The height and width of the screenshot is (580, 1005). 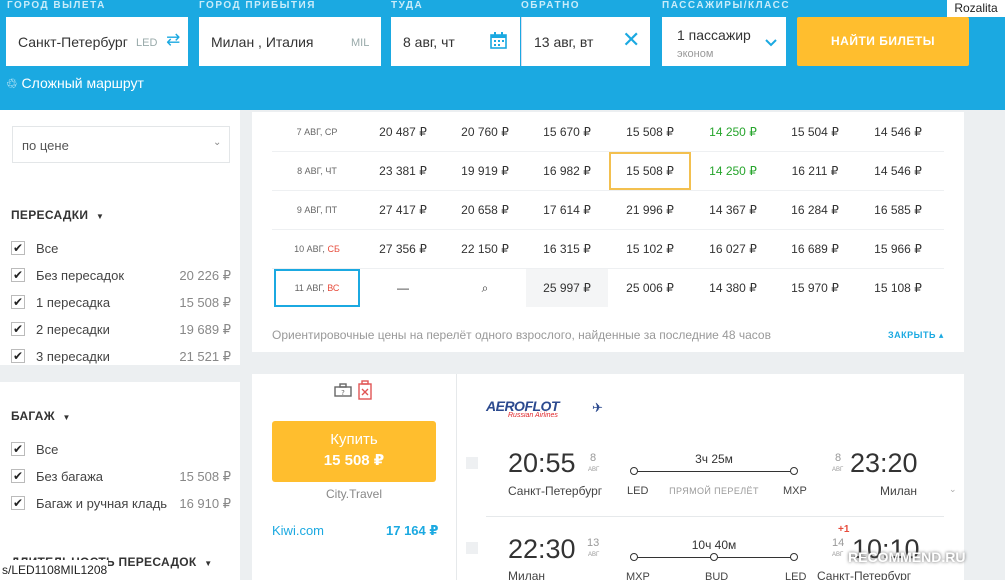 I want to click on seg1-arr-city: Милан, so click(x=899, y=491).